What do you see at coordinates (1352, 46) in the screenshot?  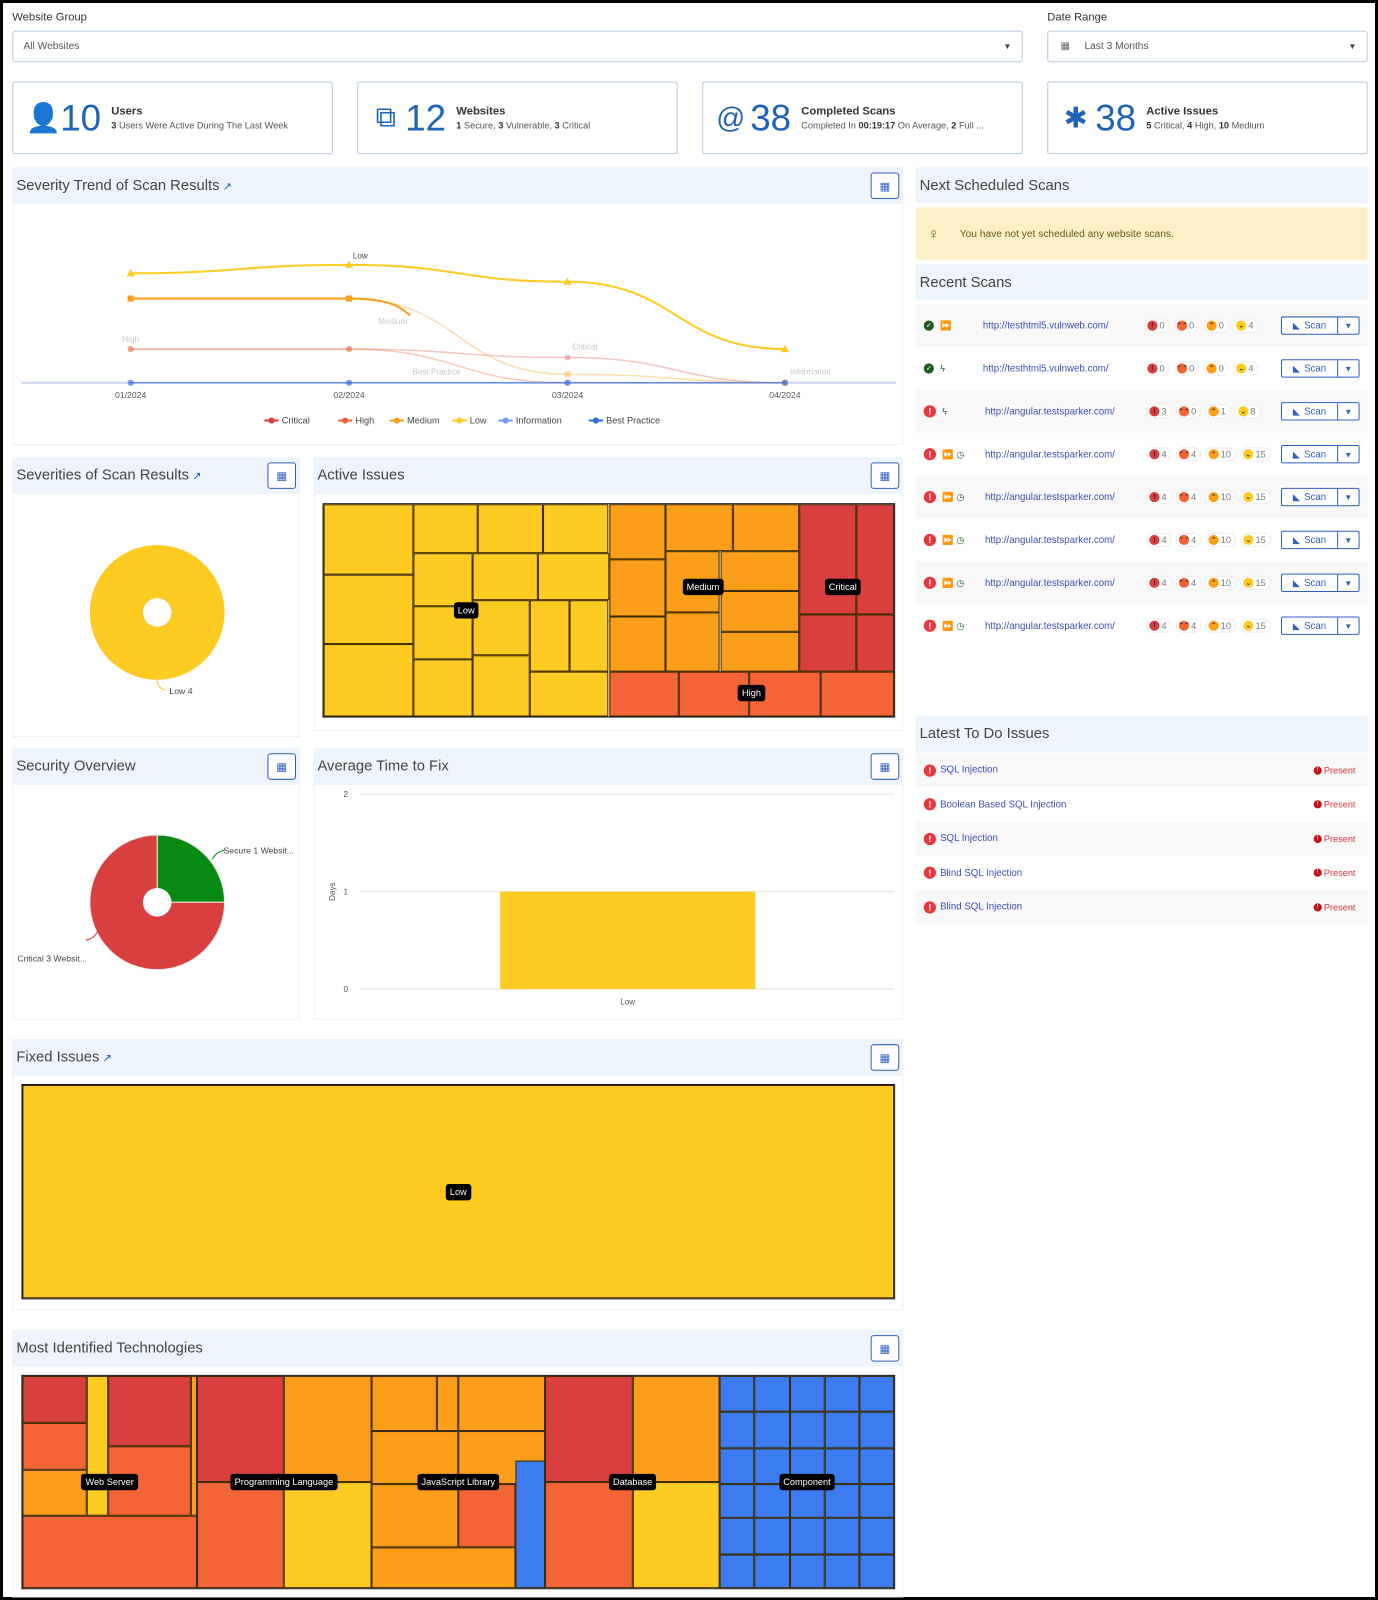 I see `chevron-down-icon: ▼` at bounding box center [1352, 46].